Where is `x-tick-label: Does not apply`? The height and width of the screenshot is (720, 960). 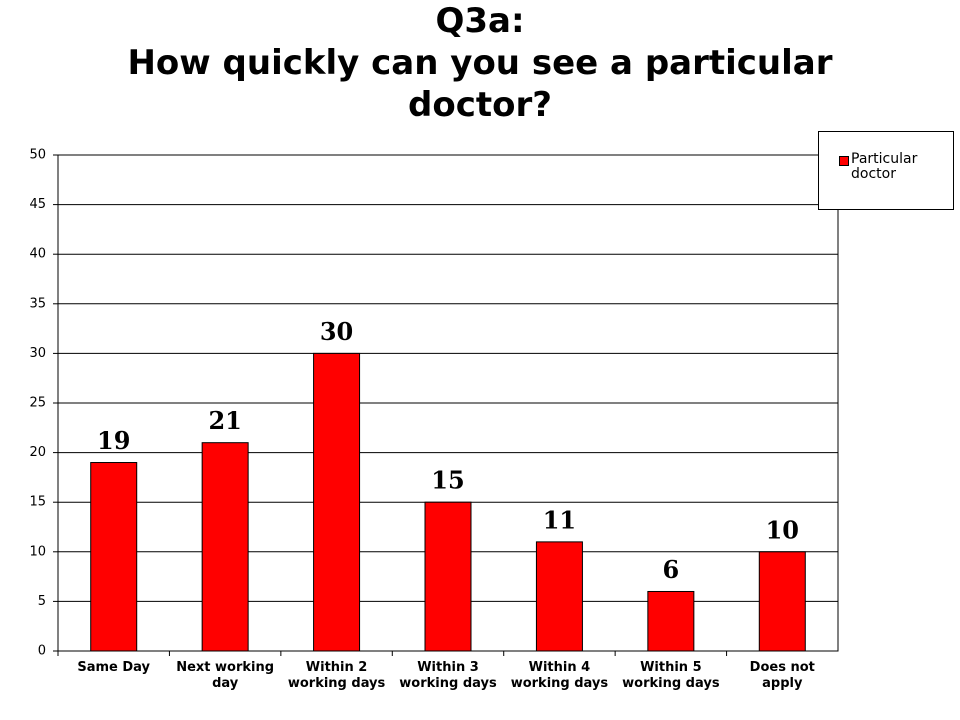 x-tick-label: Does not apply is located at coordinates (782, 675).